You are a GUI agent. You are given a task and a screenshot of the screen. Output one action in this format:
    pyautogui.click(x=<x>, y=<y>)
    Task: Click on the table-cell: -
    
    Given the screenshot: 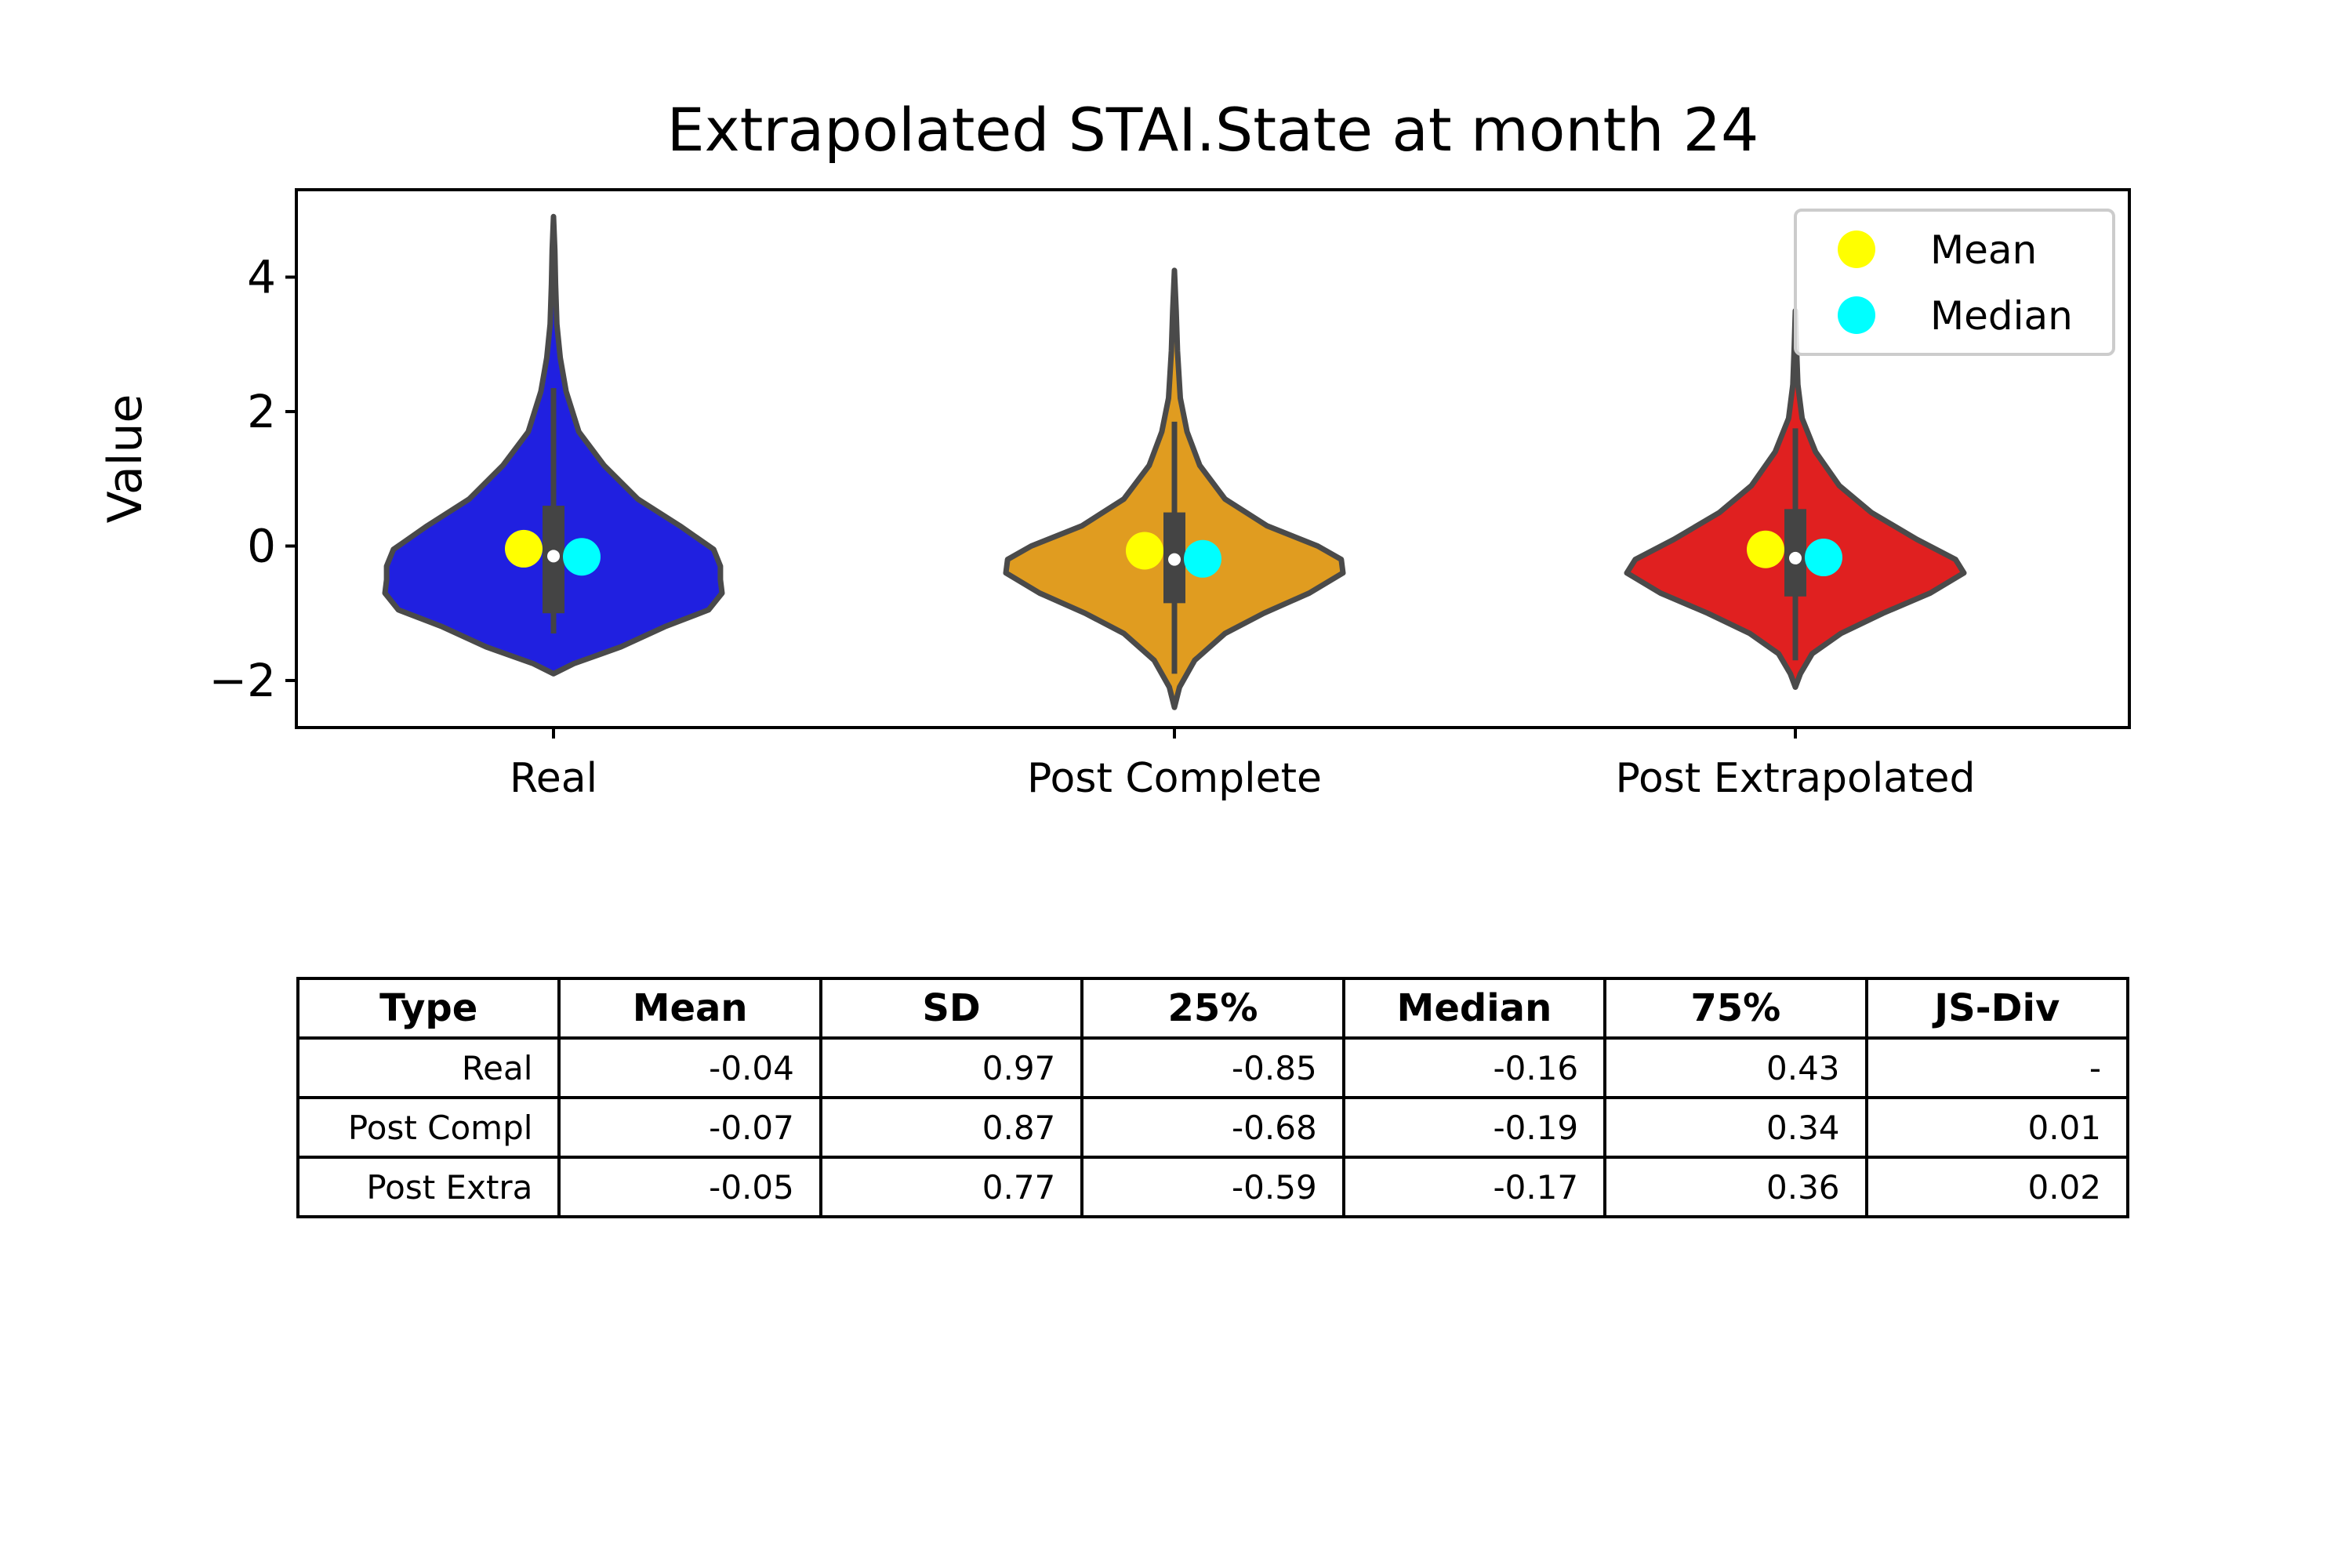 What is the action you would take?
    pyautogui.click(x=1997, y=1067)
    